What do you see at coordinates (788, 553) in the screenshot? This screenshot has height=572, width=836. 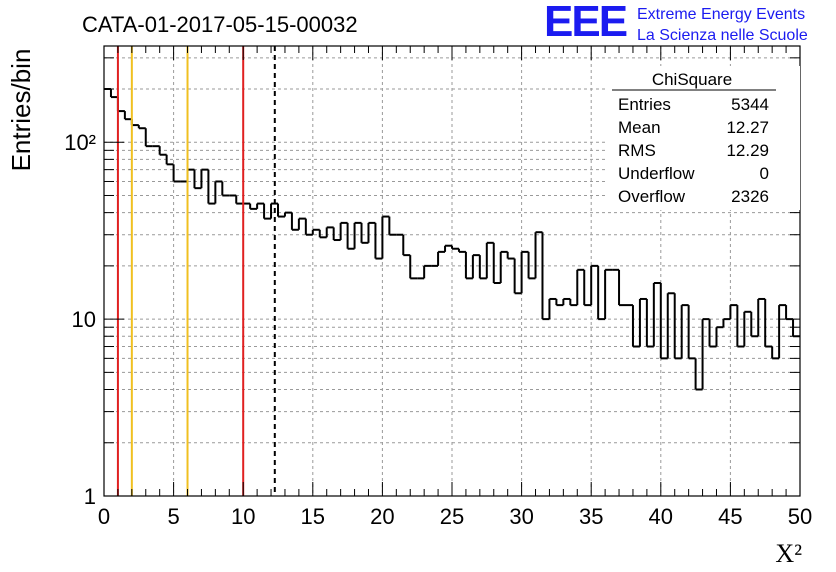 I see `x-axis-label: X²` at bounding box center [788, 553].